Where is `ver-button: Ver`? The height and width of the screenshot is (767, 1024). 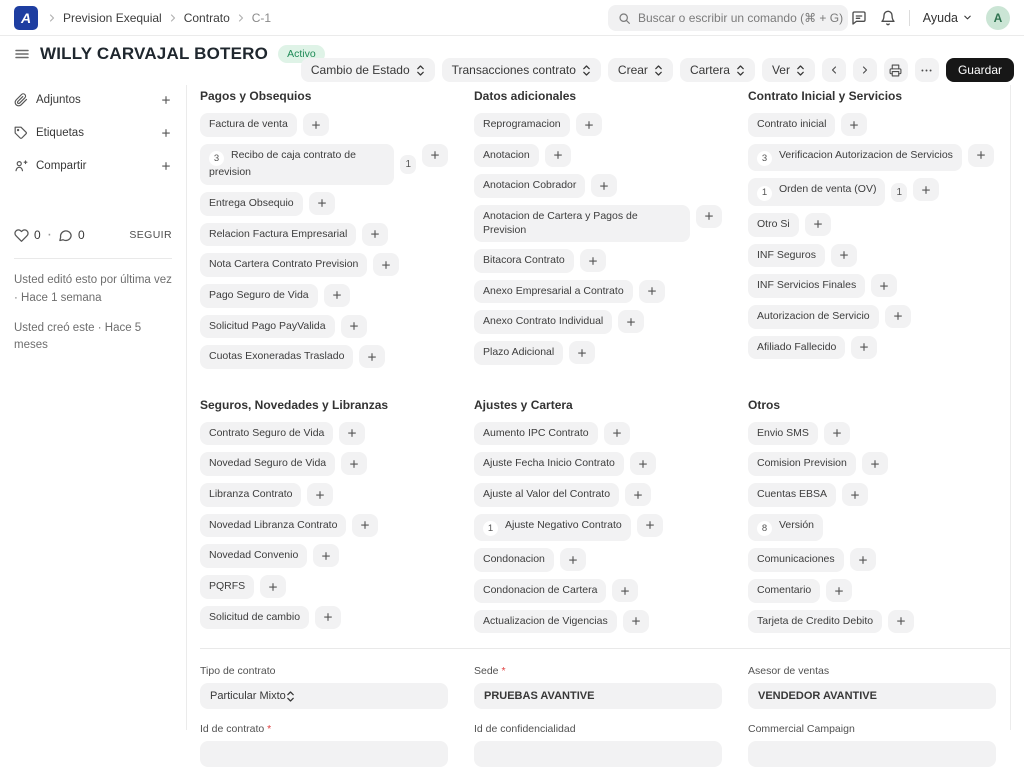
ver-button: Ver is located at coordinates (788, 70).